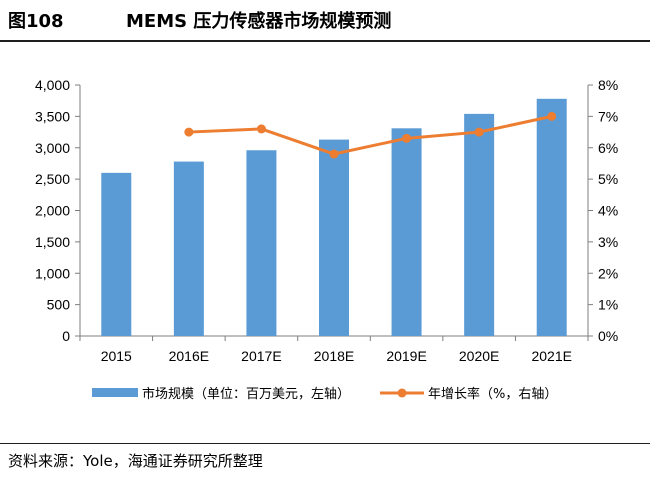 This screenshot has width=650, height=477. What do you see at coordinates (492, 394) in the screenshot?
I see `legend-line-label: 年增长率（%，右轴）` at bounding box center [492, 394].